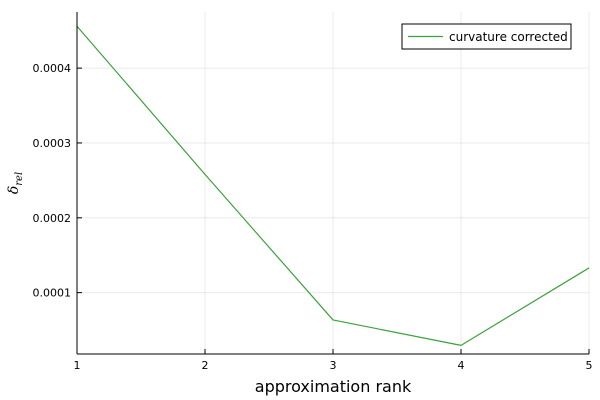 The width and height of the screenshot is (600, 400). I want to click on x-tick-label: 3, so click(333, 365).